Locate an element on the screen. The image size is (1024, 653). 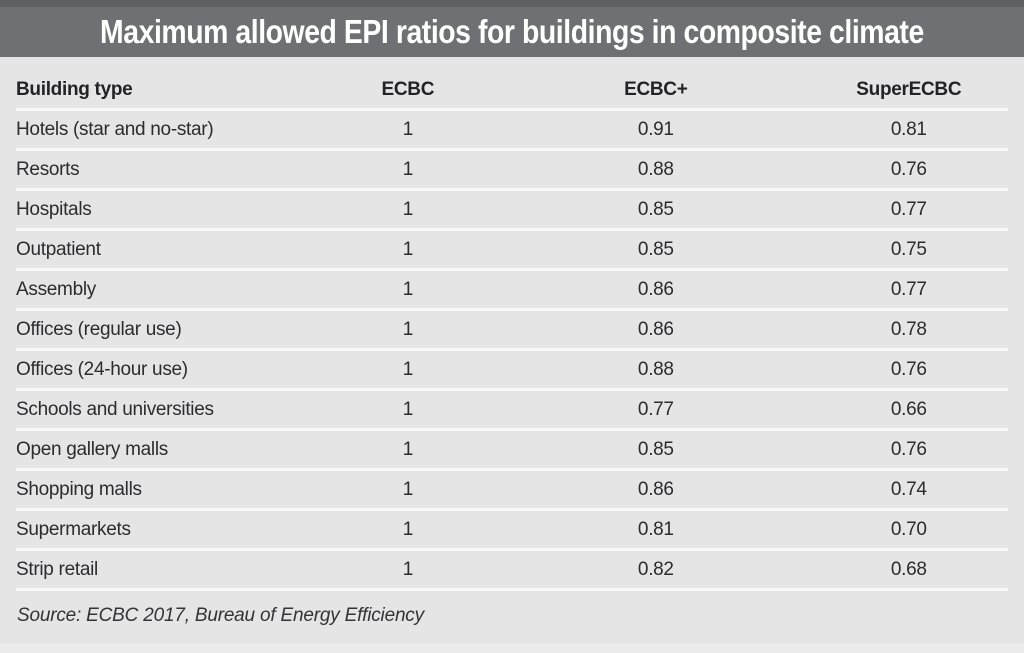
super-ecbc-cell: 0.68 is located at coordinates (908, 570).